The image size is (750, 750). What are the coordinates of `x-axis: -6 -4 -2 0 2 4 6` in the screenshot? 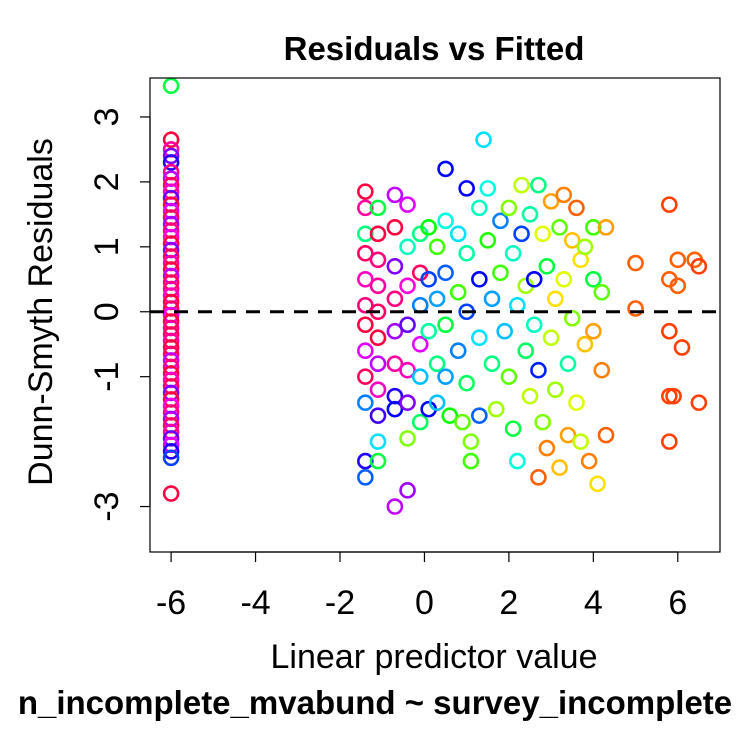 It's located at (421, 586).